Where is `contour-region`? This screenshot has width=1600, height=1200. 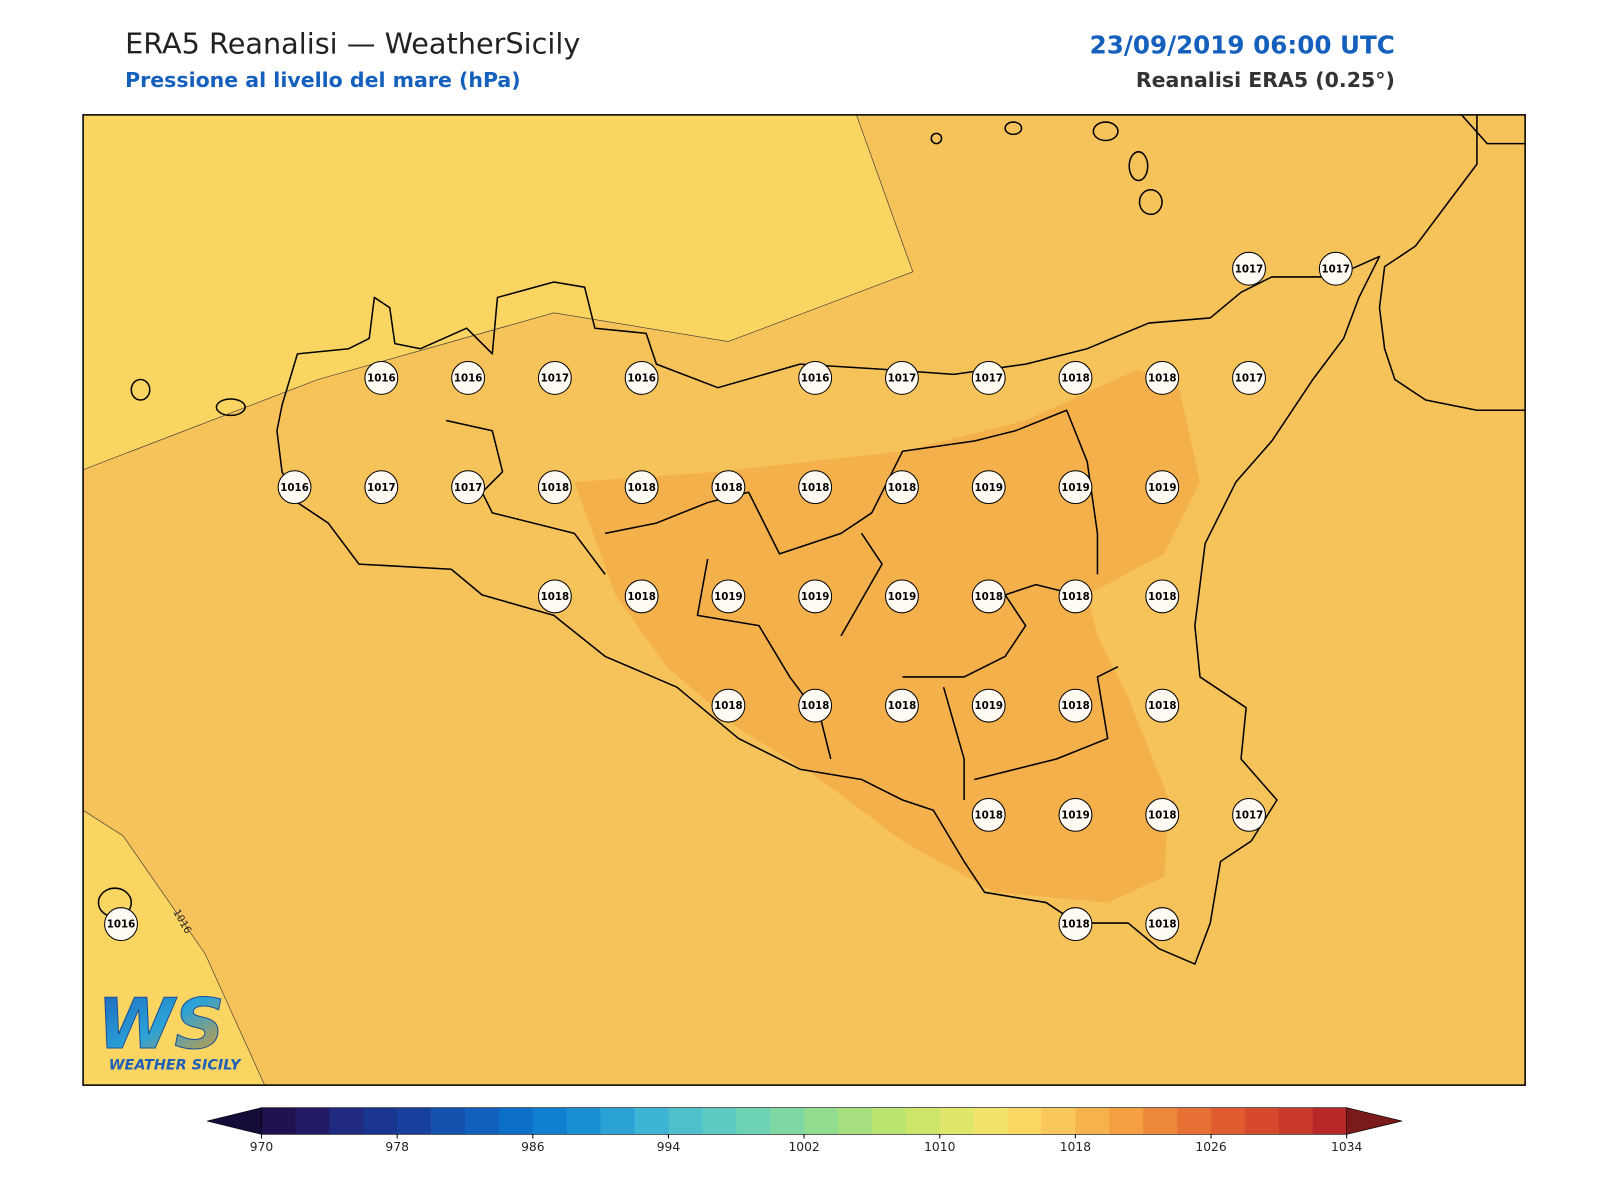 contour-region is located at coordinates (174, 947).